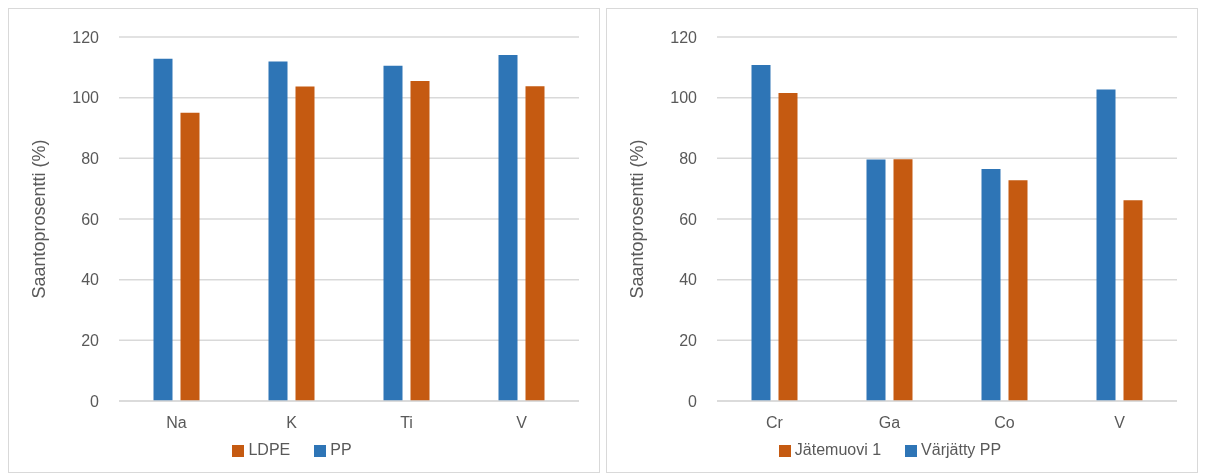 The width and height of the screenshot is (1205, 475). I want to click on x-tick-label: Cr, so click(775, 423).